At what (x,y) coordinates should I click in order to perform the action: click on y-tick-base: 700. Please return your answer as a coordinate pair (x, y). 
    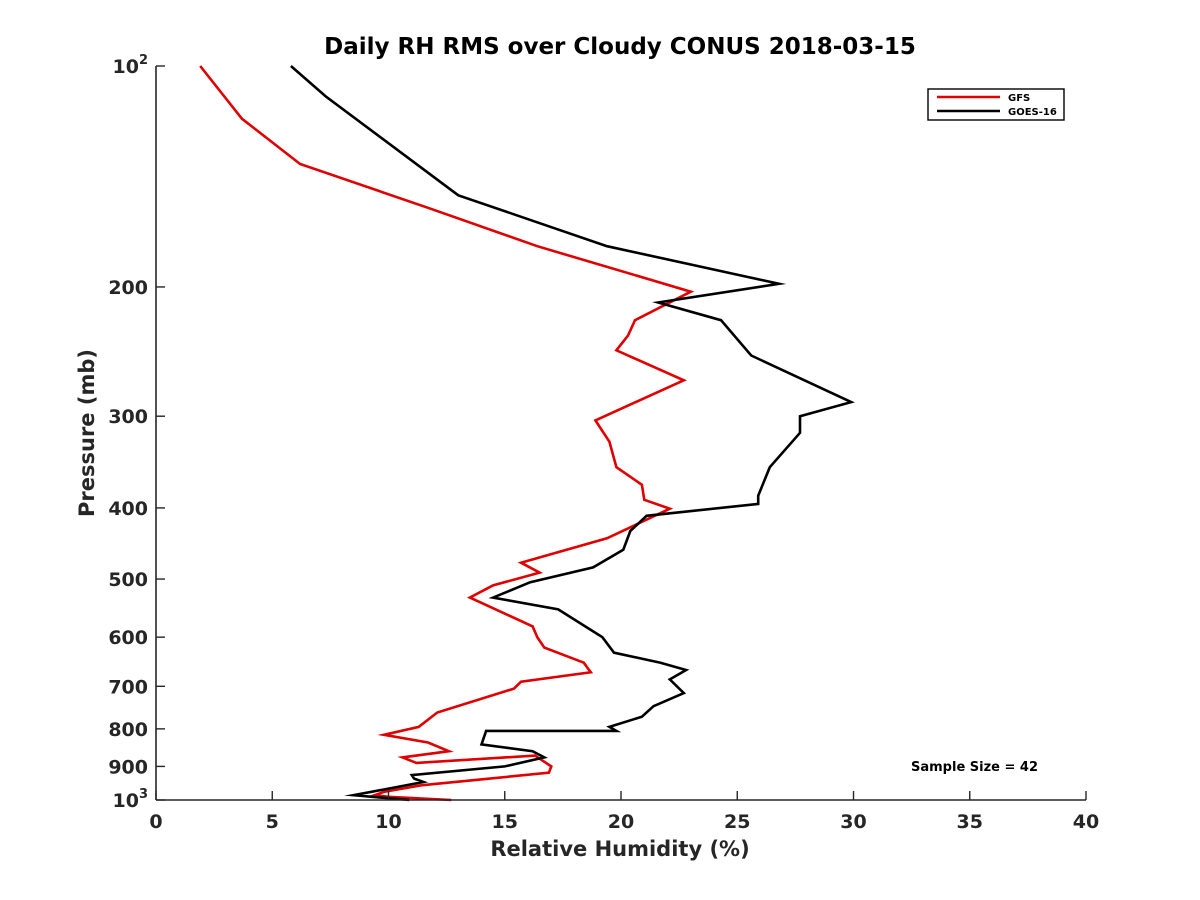
    Looking at the image, I should click on (128, 687).